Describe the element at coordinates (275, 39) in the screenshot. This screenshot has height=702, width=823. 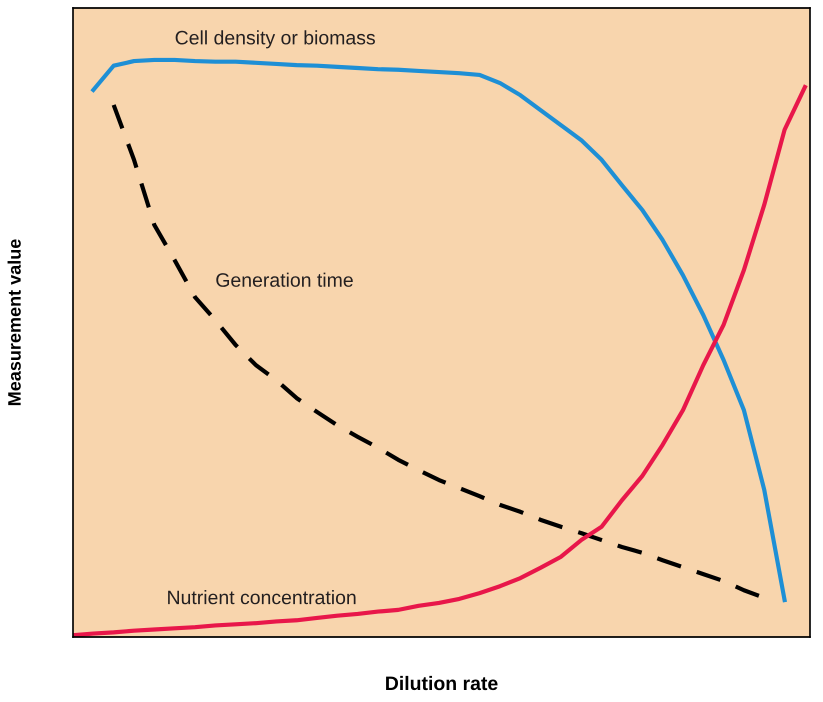
I see `series-label: Cell density or biomass` at that location.